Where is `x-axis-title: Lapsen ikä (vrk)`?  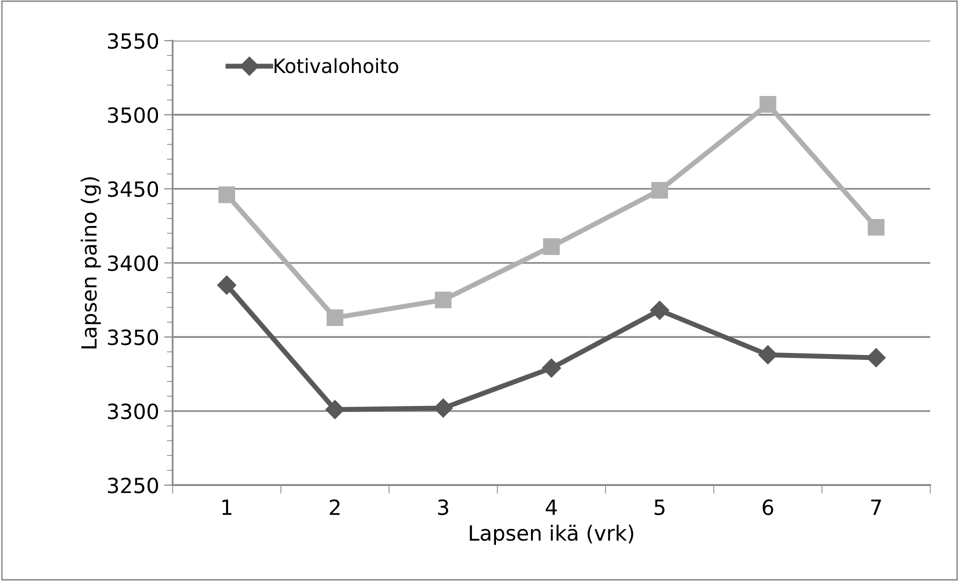 x-axis-title: Lapsen ikä (vrk) is located at coordinates (552, 534).